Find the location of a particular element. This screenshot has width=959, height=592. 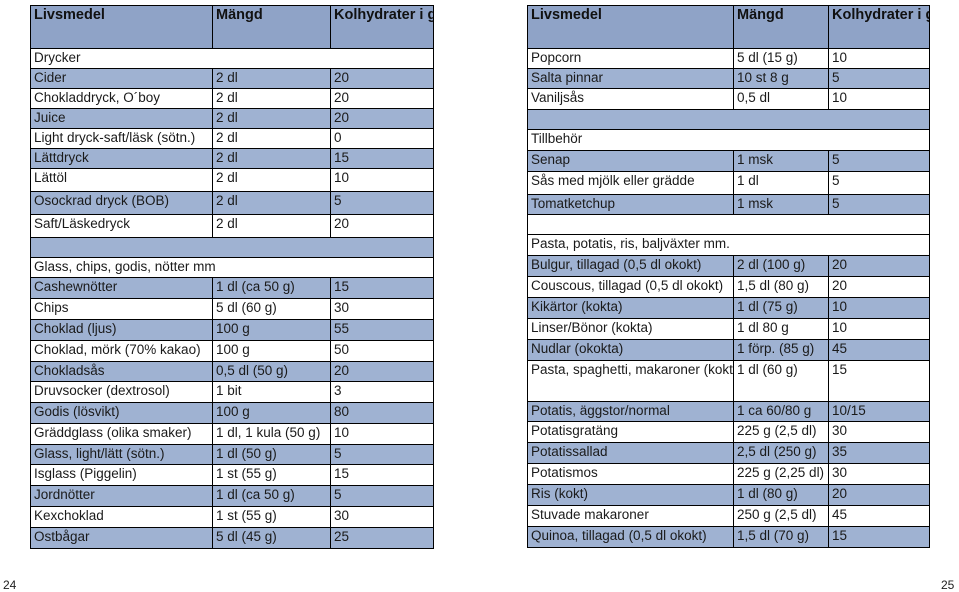

section-heading-row: Pasta, potatis, ris, baljväxter mm. is located at coordinates (728, 245).